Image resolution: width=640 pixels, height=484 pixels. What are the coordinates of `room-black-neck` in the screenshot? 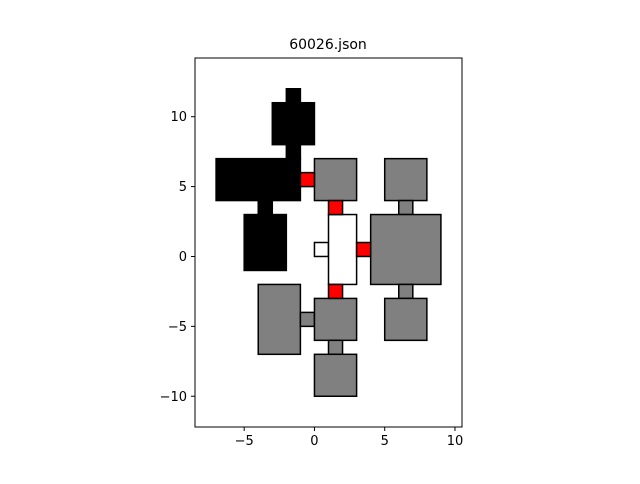 It's located at (293, 151).